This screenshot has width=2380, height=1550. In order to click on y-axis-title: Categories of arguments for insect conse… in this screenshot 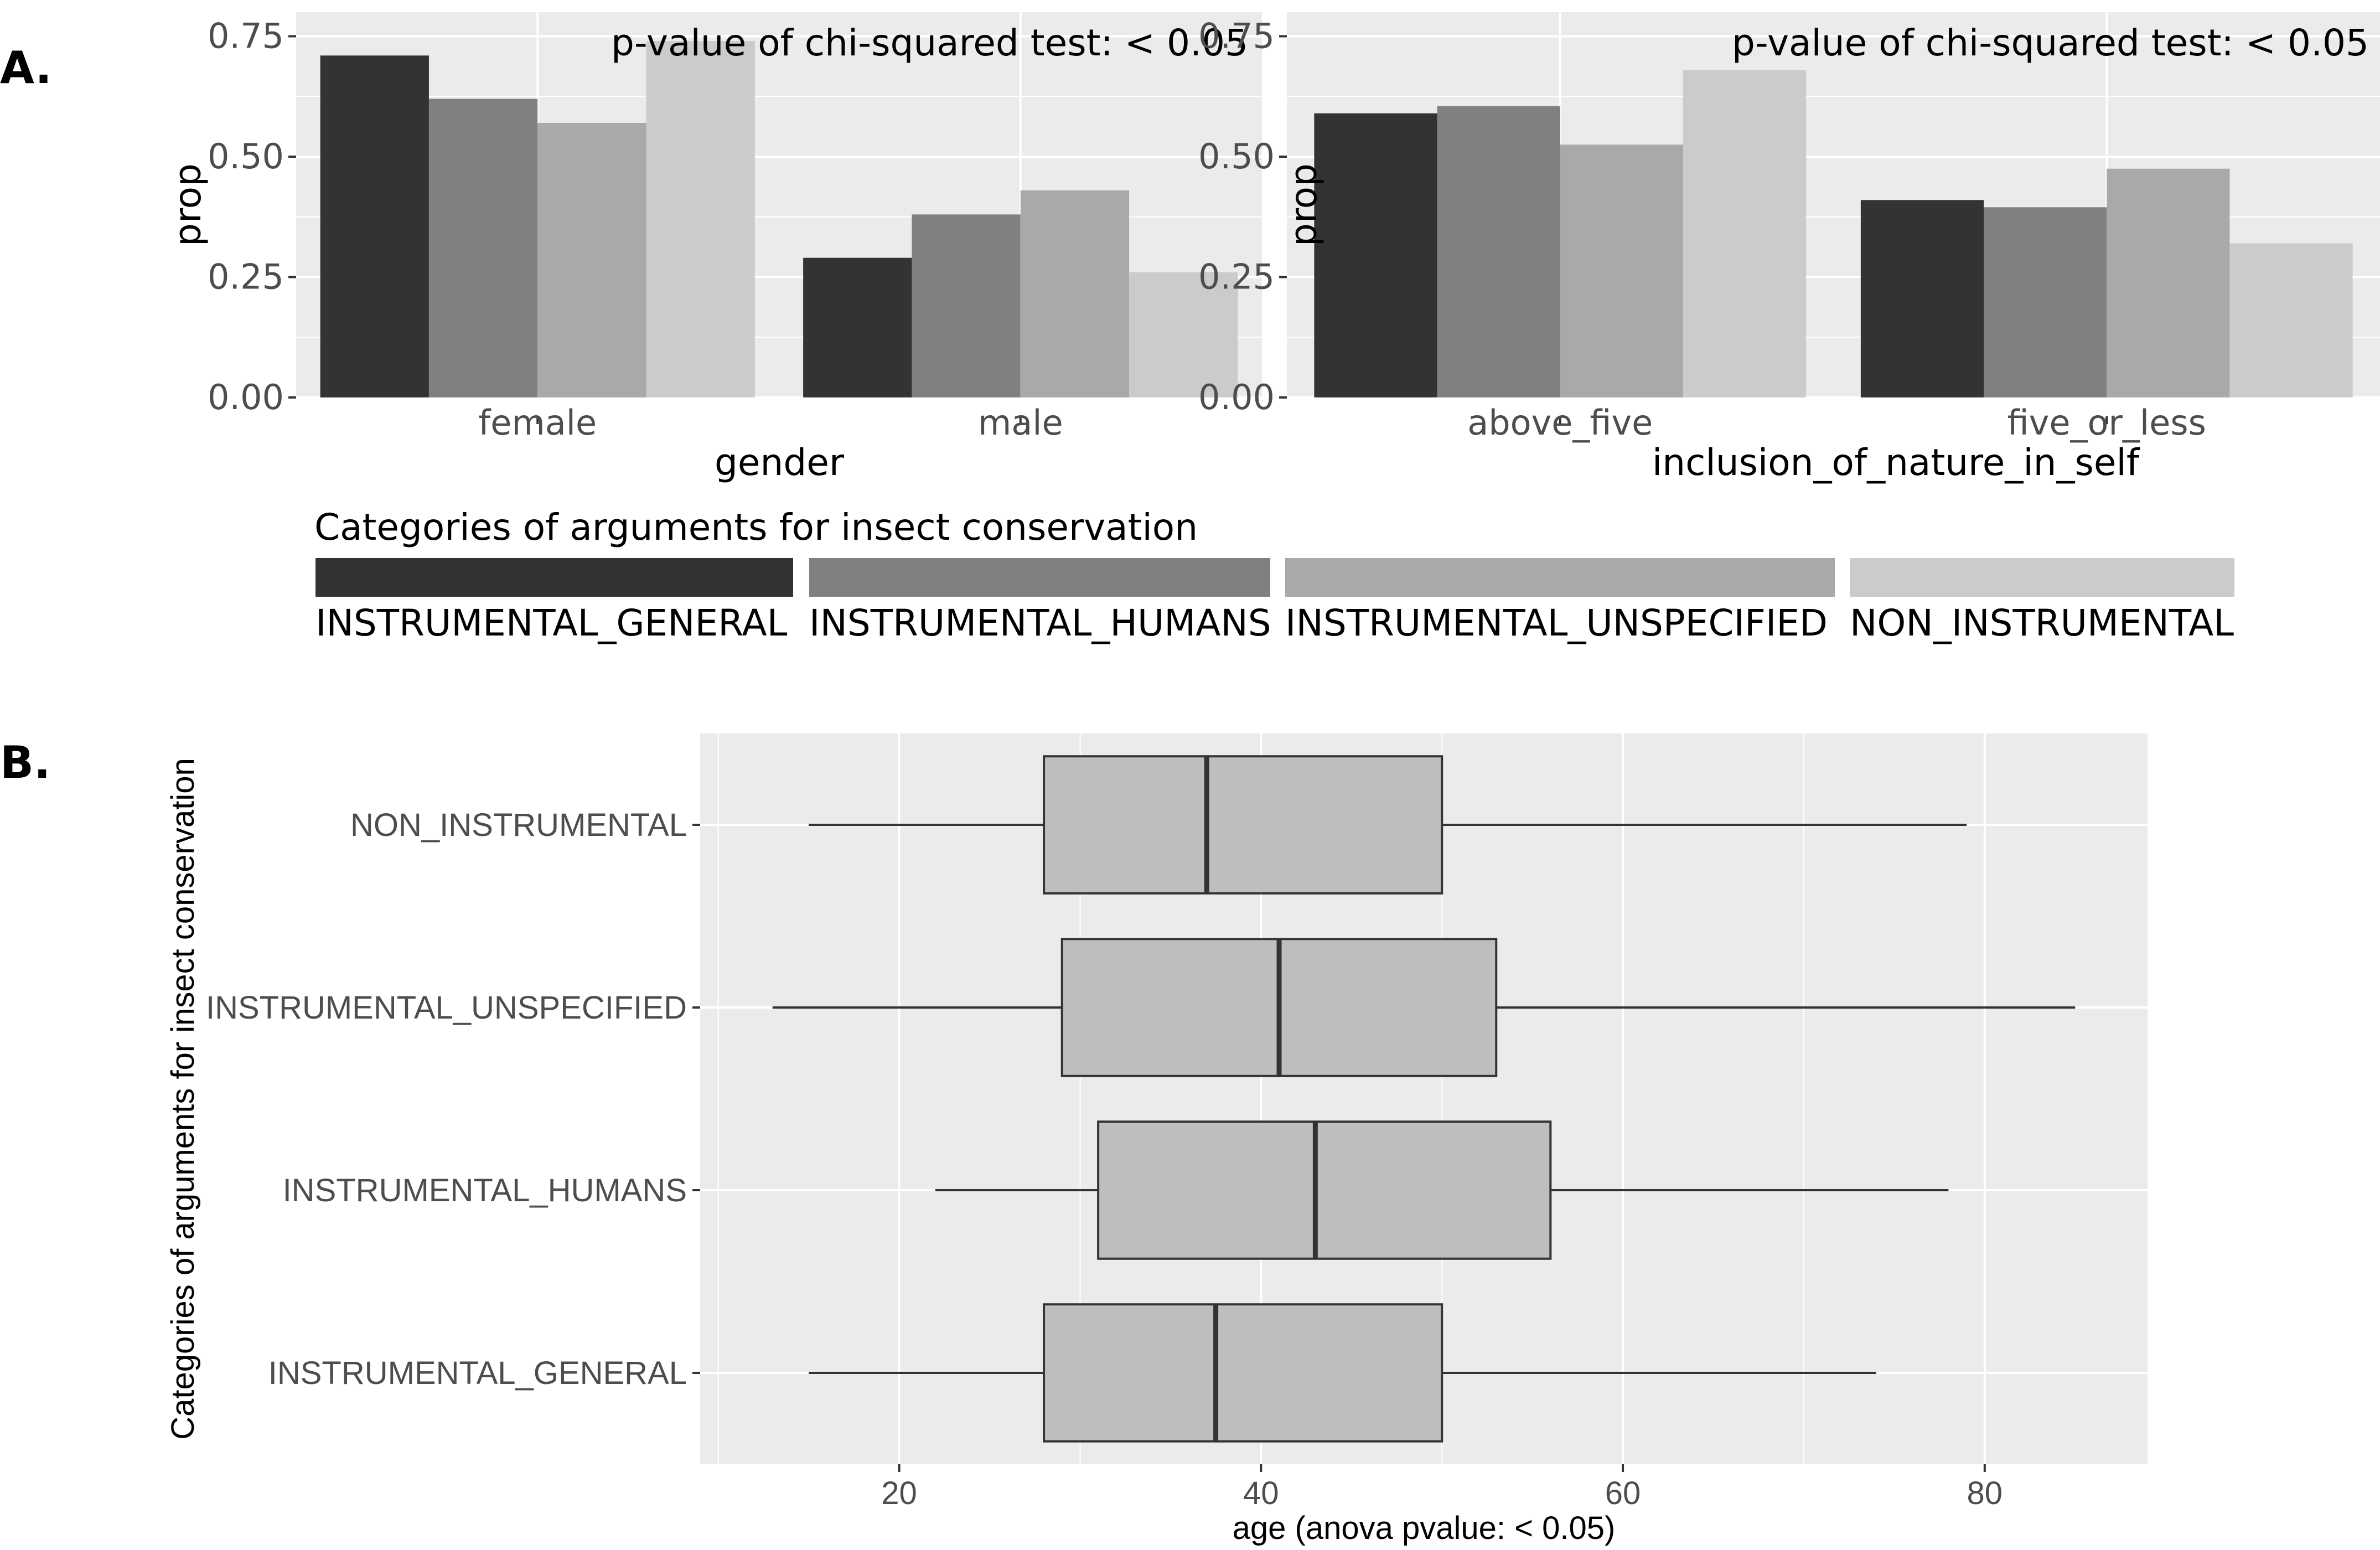, I will do `click(183, 1099)`.